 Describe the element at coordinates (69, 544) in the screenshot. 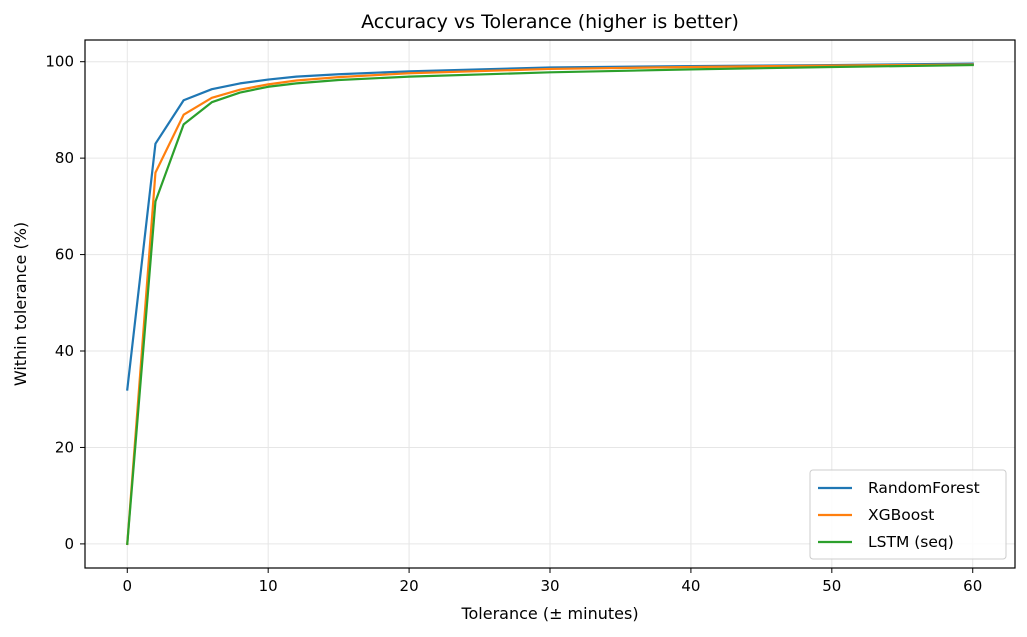

I see `y-tick-label: 0` at that location.